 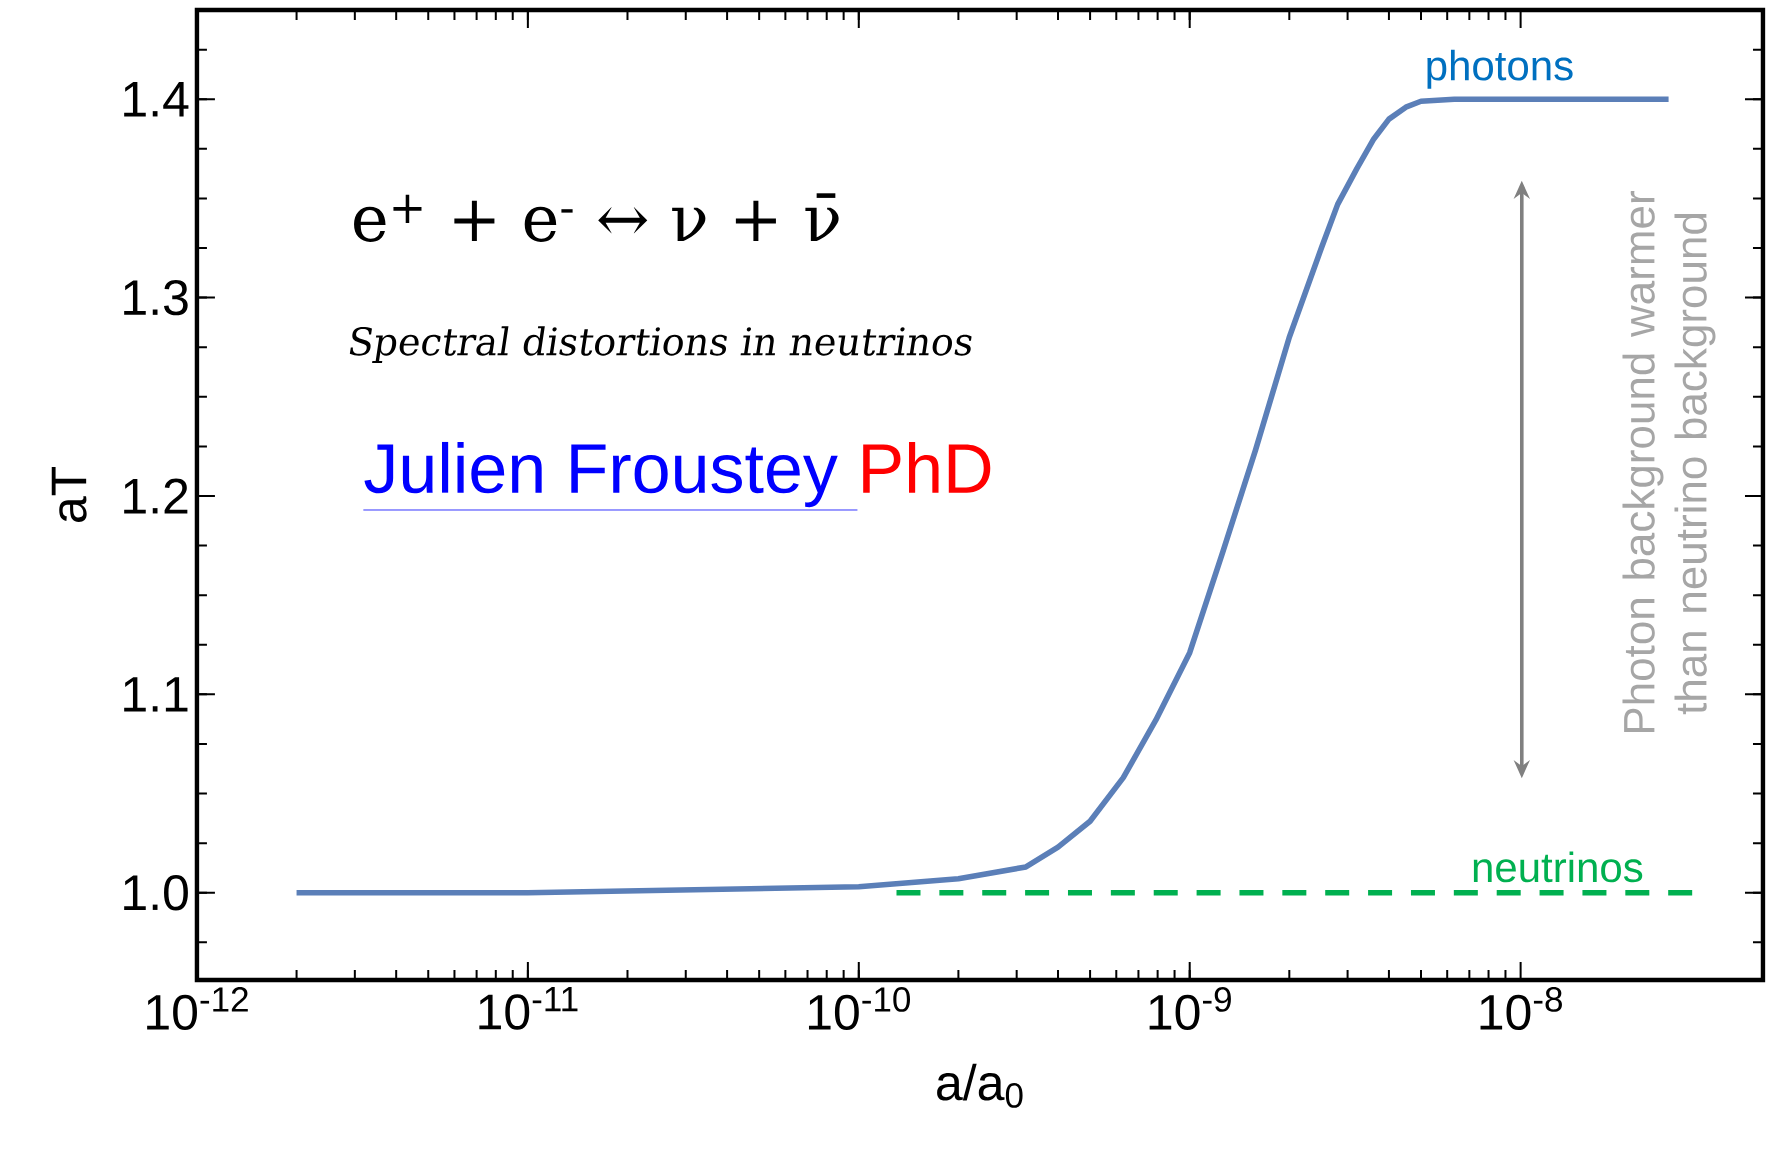 What do you see at coordinates (1190, 1009) in the screenshot?
I see `x-tick-label: 10$^{-9}$` at bounding box center [1190, 1009].